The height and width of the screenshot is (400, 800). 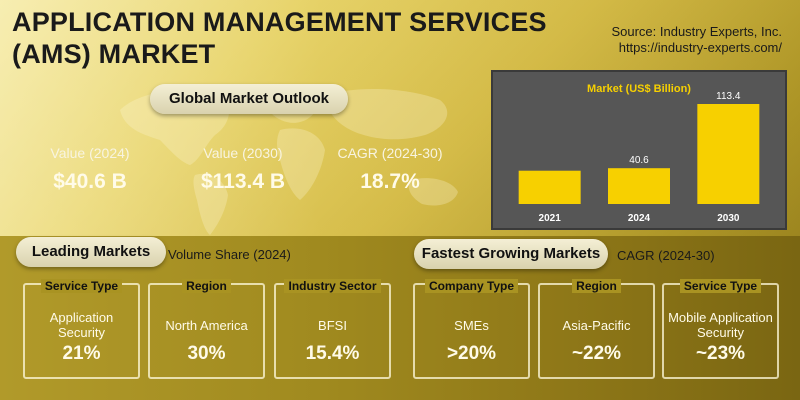 I want to click on card-value: ~23%, so click(x=720, y=353).